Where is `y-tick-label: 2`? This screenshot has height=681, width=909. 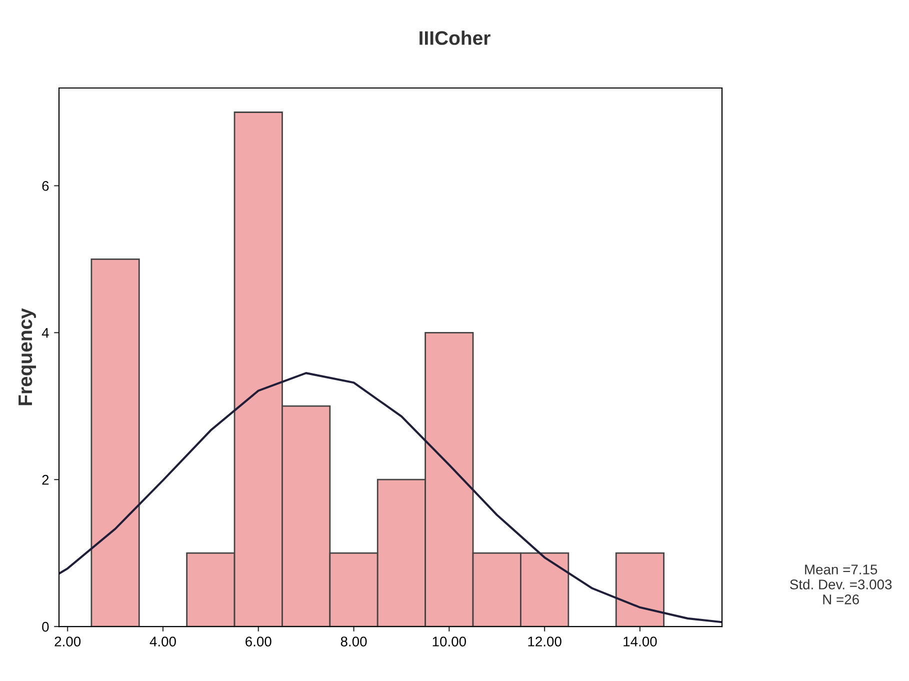 y-tick-label: 2 is located at coordinates (45, 479).